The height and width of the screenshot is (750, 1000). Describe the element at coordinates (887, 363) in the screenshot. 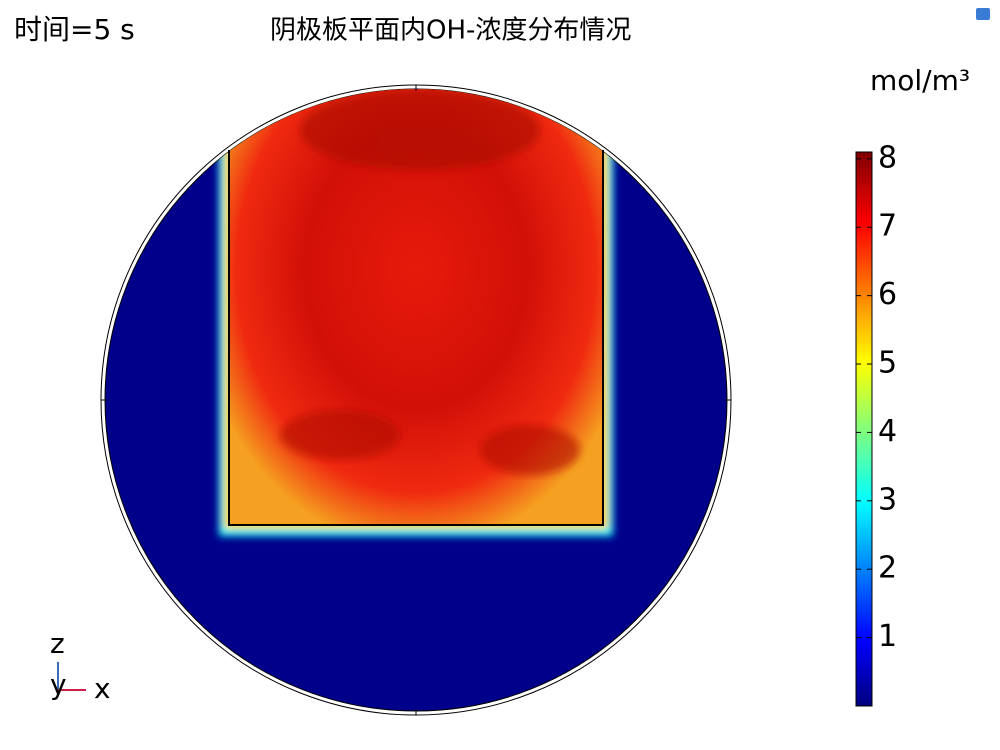

I see `colorbar-tick-label: 5` at that location.